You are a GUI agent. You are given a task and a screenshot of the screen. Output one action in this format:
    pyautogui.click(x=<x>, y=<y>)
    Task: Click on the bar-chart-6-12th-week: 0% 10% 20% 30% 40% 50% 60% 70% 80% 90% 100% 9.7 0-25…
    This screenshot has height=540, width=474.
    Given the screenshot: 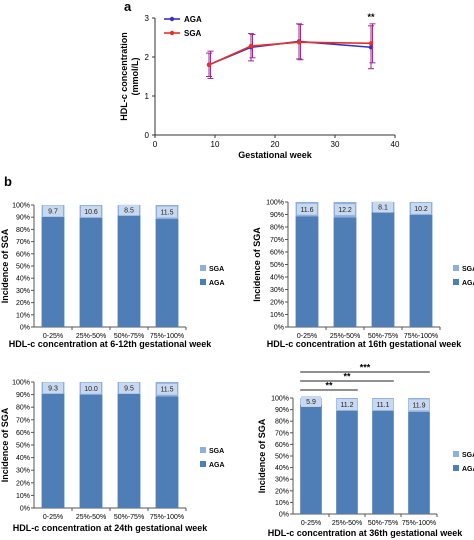 What is the action you would take?
    pyautogui.click(x=112, y=276)
    